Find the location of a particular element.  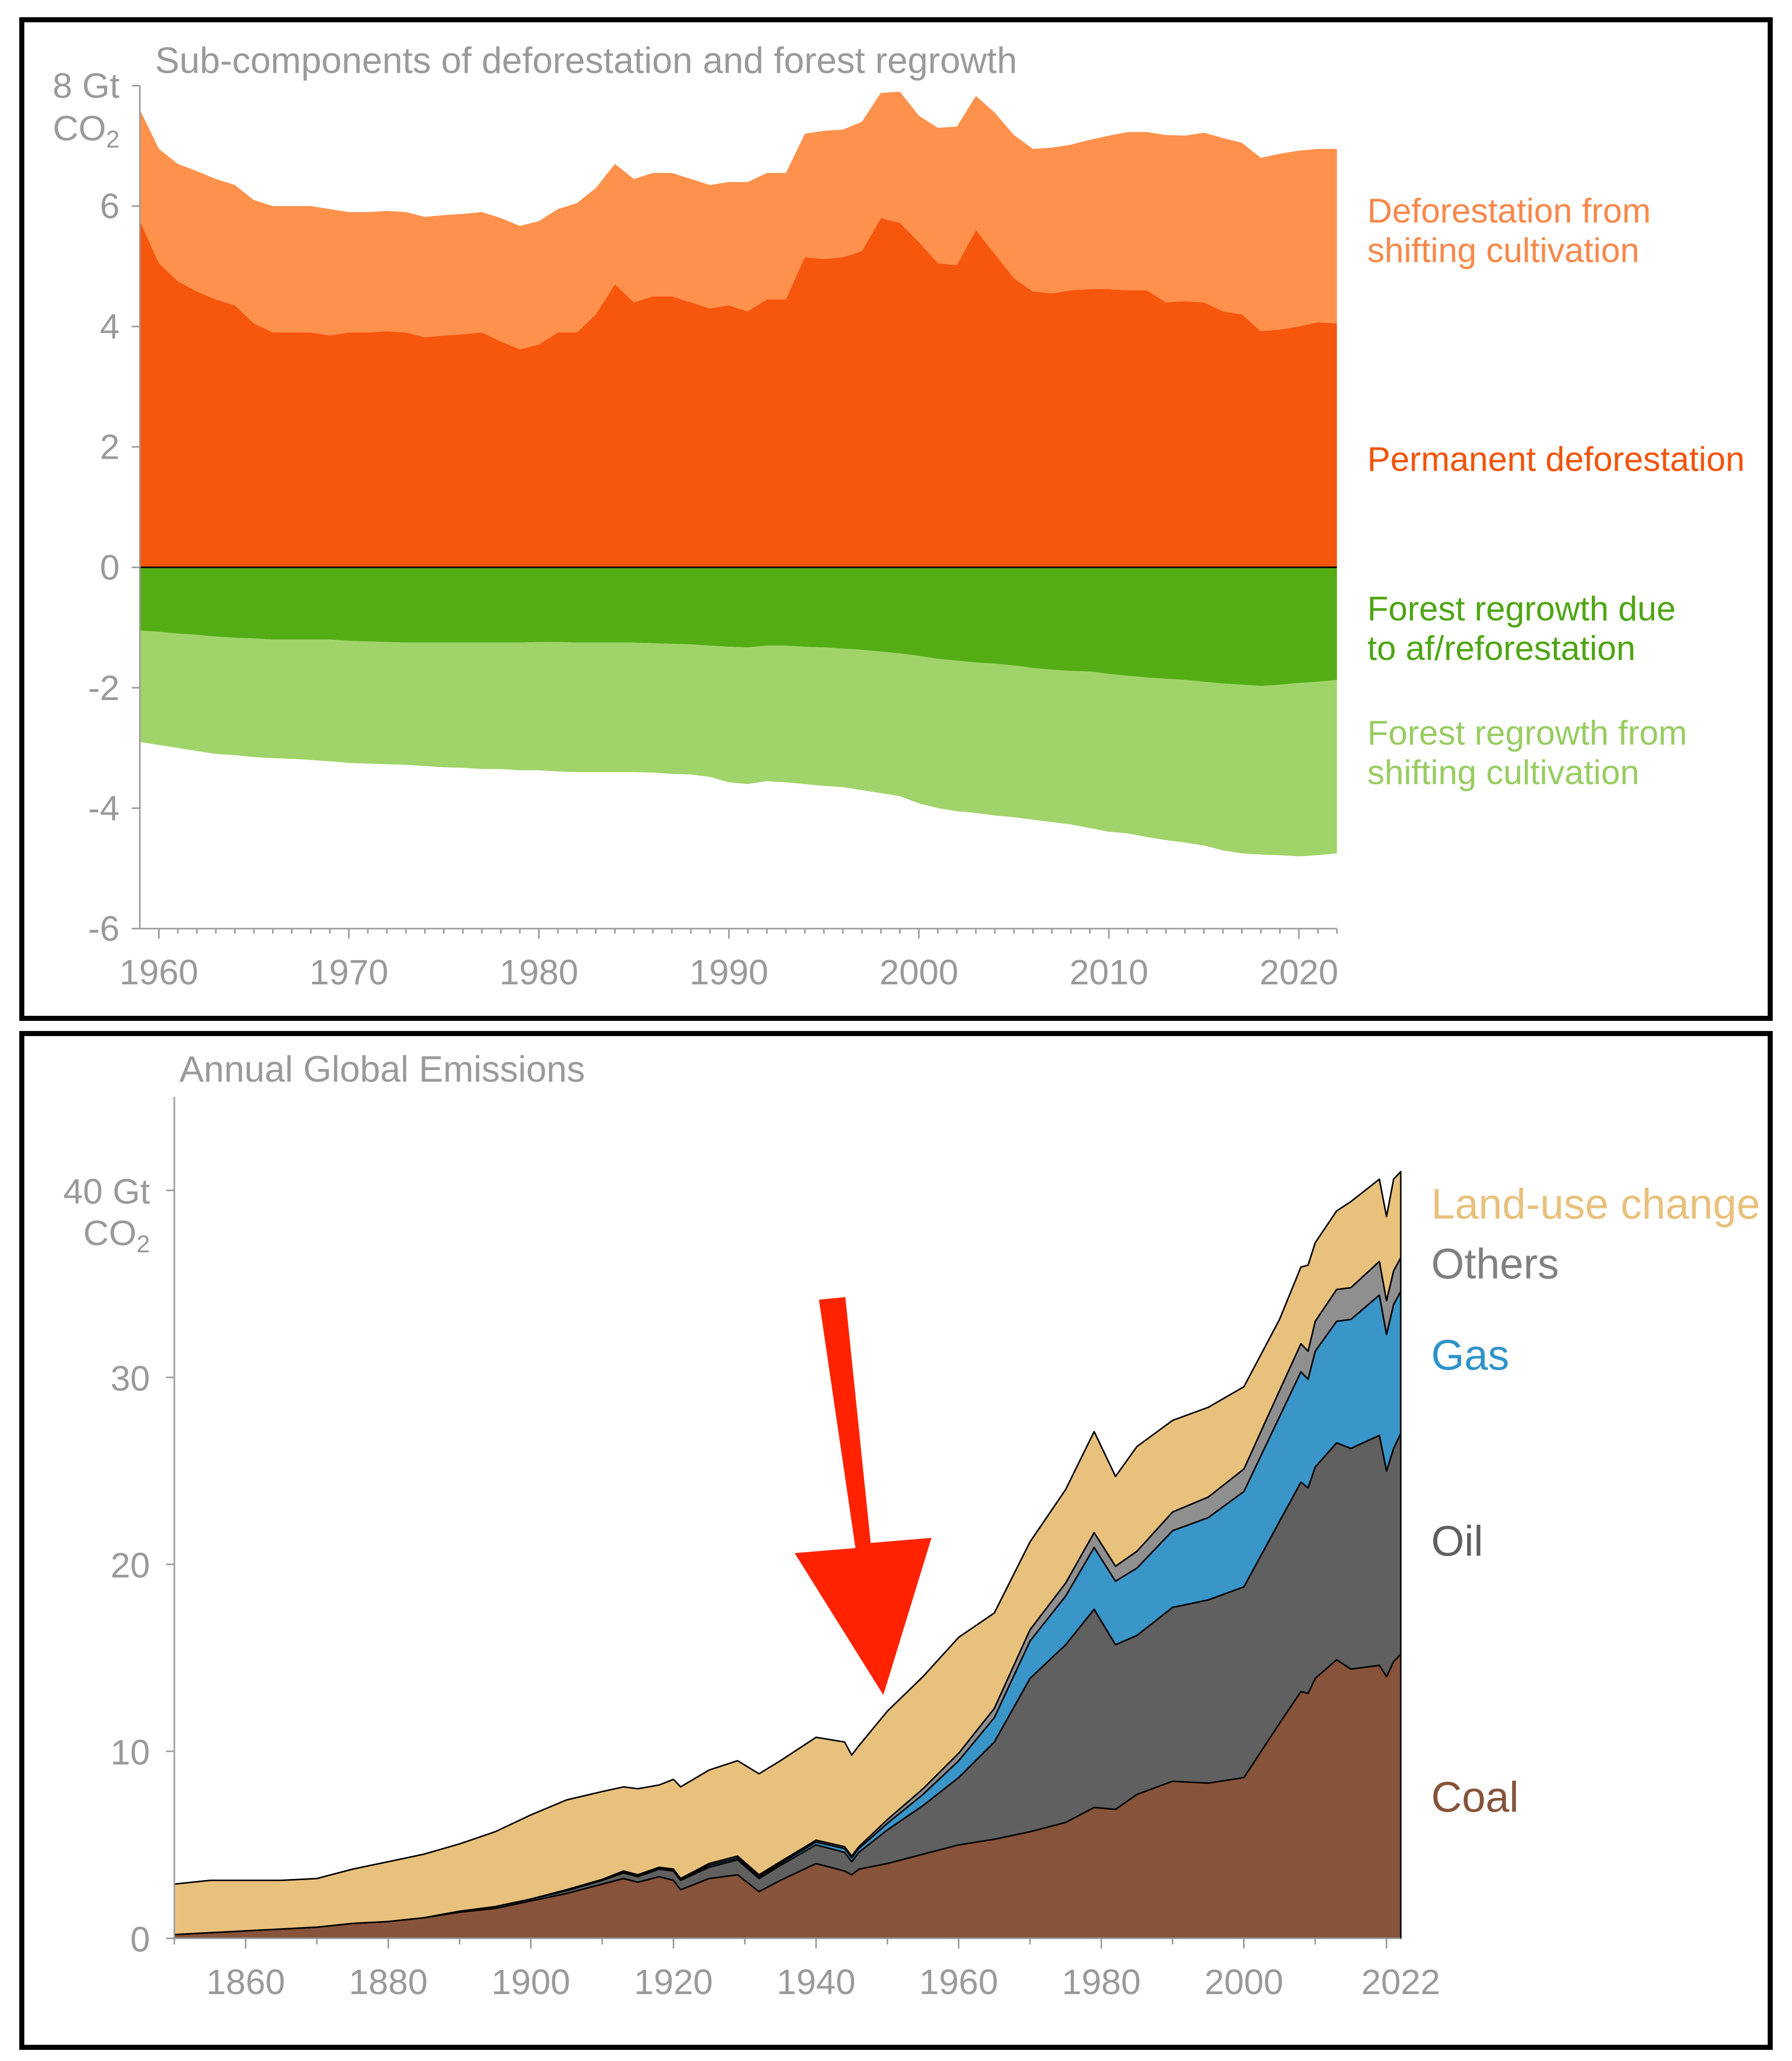

y-tick-label: -4 is located at coordinates (104, 808).